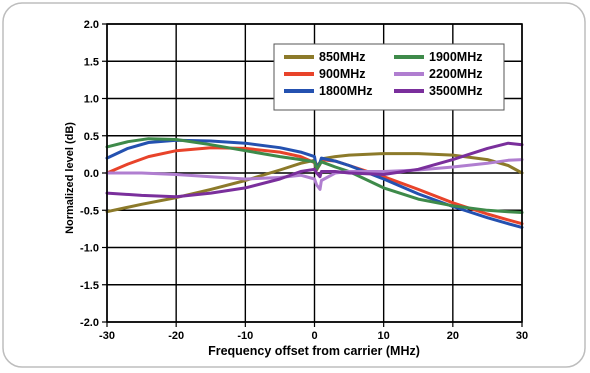 The height and width of the screenshot is (373, 590). What do you see at coordinates (245, 336) in the screenshot?
I see `x-tick-label: -10` at bounding box center [245, 336].